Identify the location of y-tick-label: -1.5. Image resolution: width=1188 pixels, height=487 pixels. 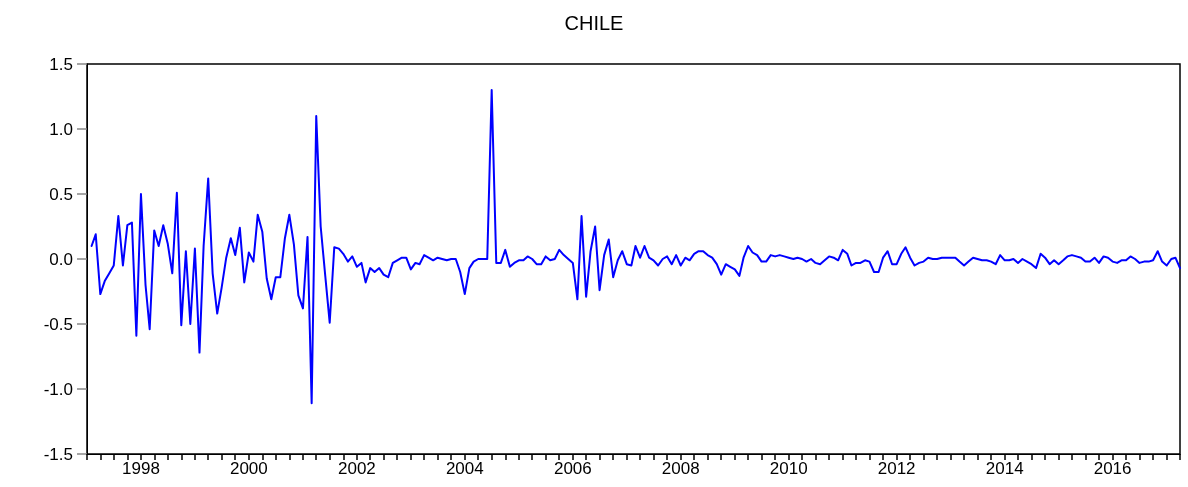
(58, 454).